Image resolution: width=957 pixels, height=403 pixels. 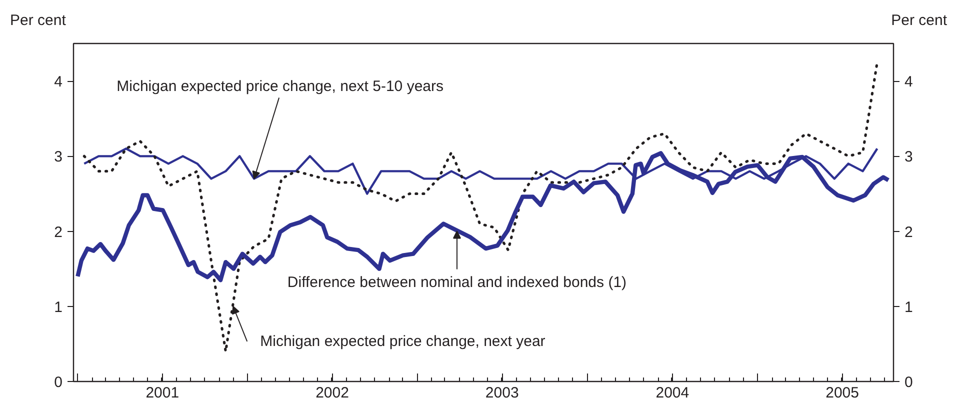 What do you see at coordinates (403, 341) in the screenshot?
I see `annotation: Michigan expected price change, next year` at bounding box center [403, 341].